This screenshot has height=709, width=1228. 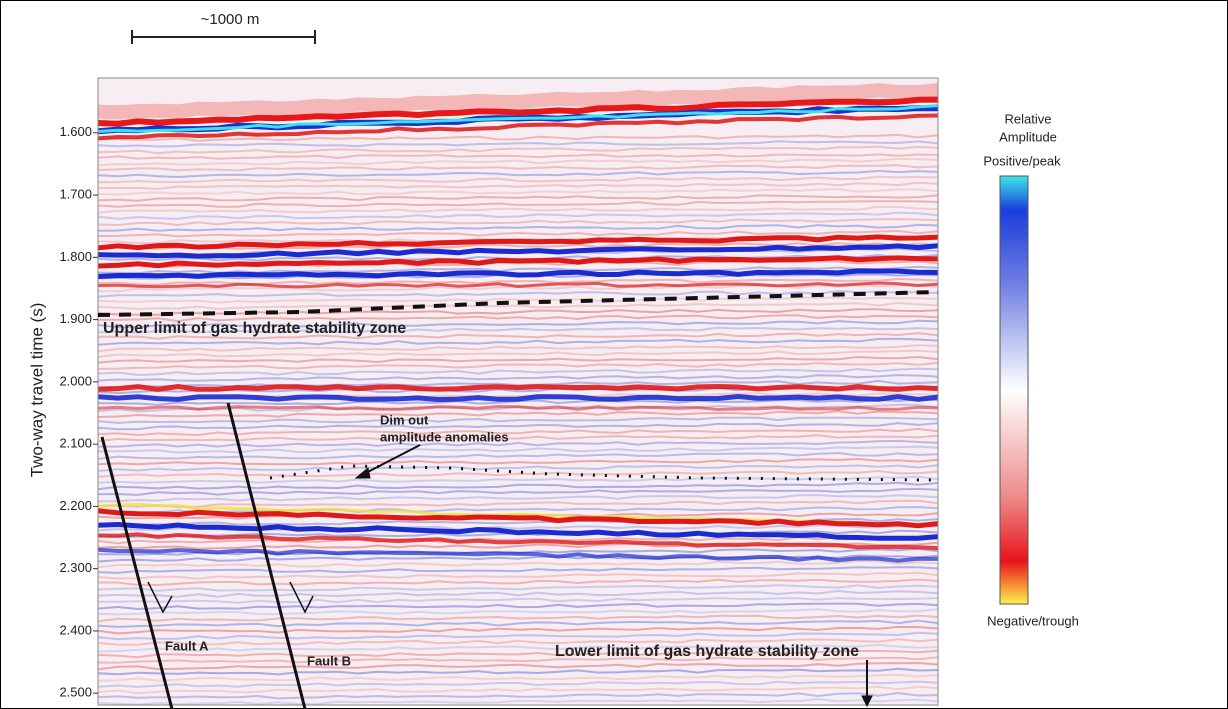 I want to click on fault-b, so click(x=266, y=555).